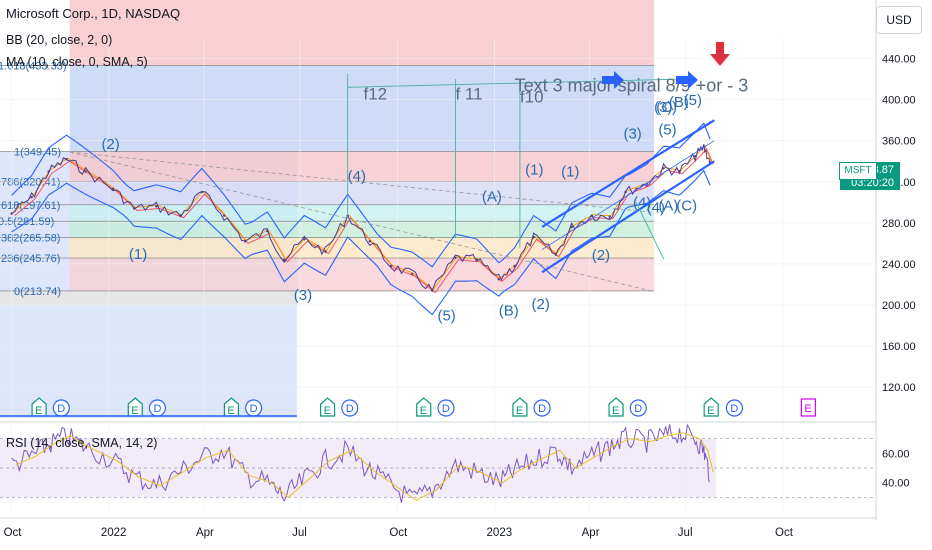  I want to click on red-down-arrow, so click(720, 54).